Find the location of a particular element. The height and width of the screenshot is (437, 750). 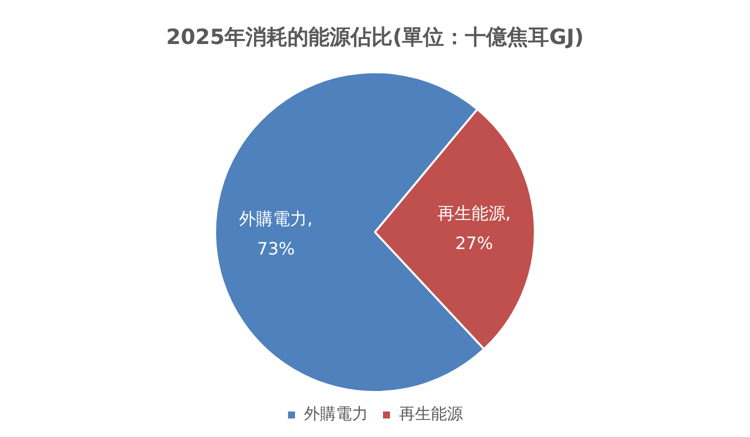

legend-label: 再生能源 is located at coordinates (431, 414).